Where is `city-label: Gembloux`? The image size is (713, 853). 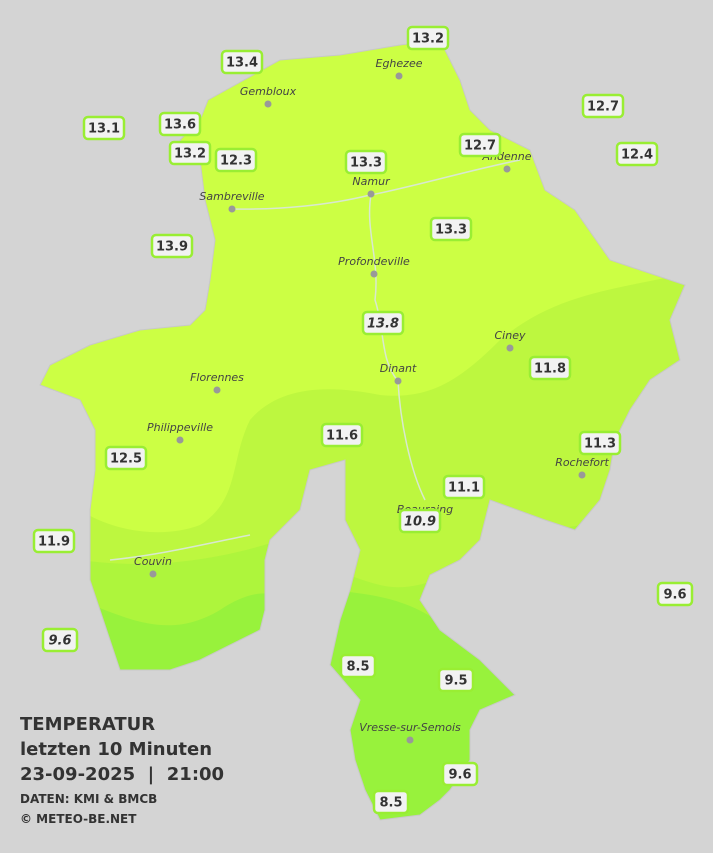 city-label: Gembloux is located at coordinates (268, 91).